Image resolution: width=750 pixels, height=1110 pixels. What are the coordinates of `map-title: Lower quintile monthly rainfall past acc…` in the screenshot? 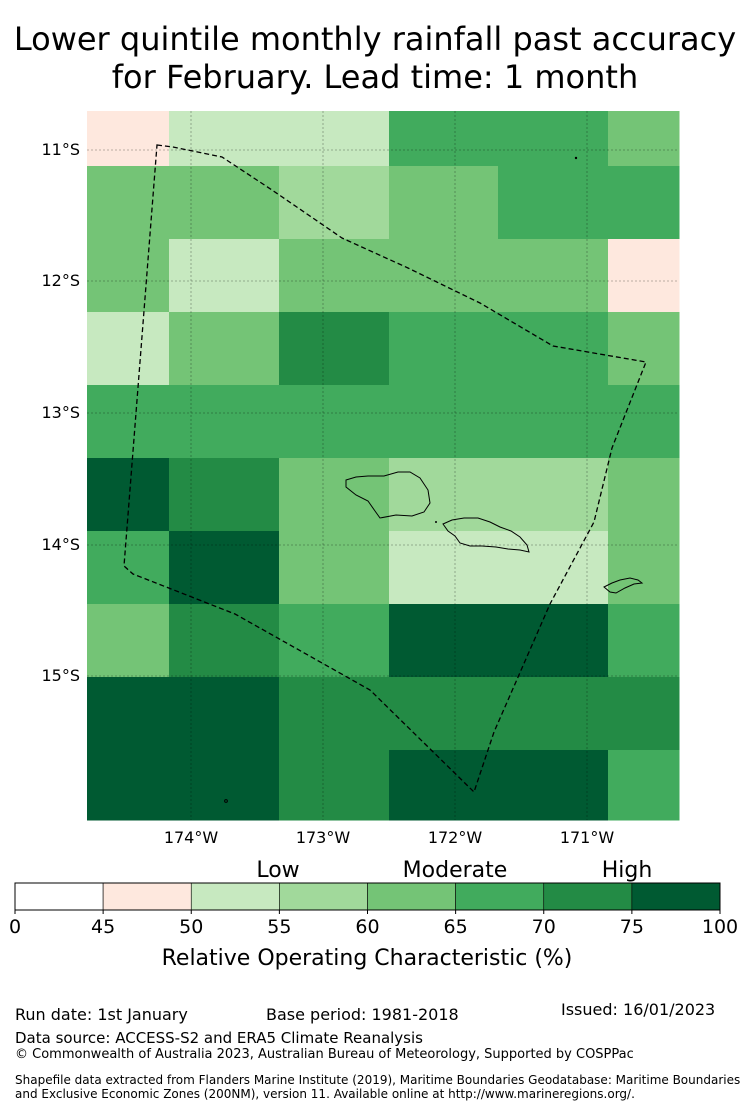 It's located at (375, 58).